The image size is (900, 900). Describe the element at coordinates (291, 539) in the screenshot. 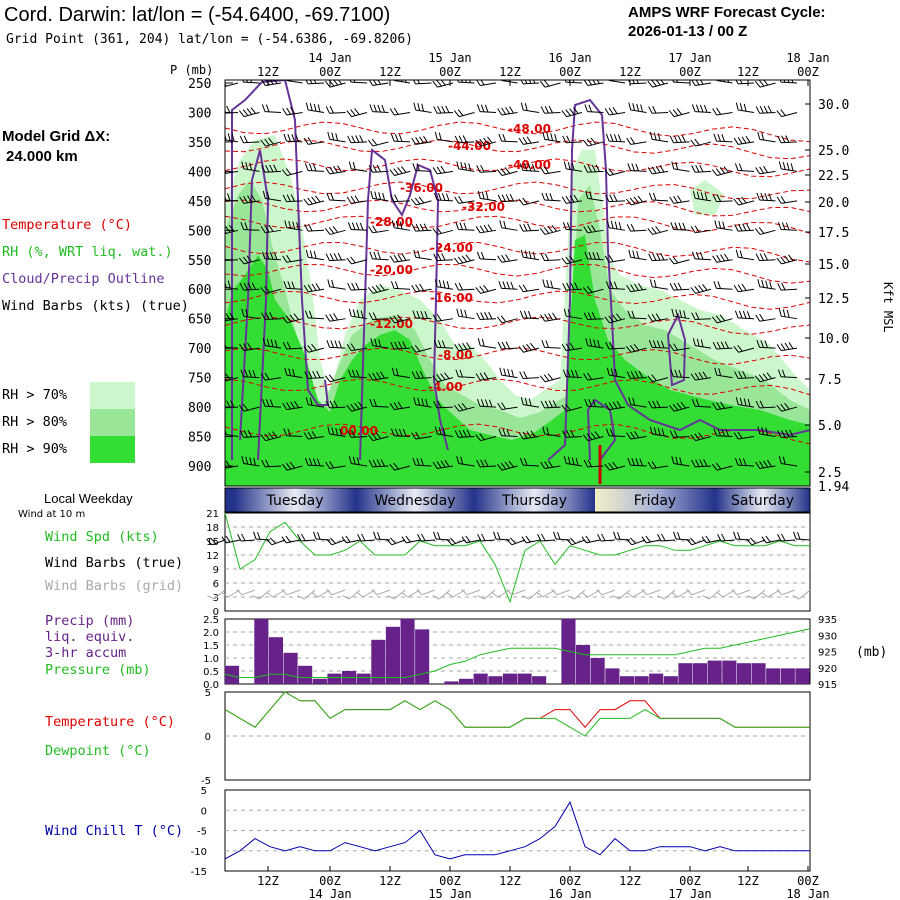

I see `surface-wind-barb` at that location.